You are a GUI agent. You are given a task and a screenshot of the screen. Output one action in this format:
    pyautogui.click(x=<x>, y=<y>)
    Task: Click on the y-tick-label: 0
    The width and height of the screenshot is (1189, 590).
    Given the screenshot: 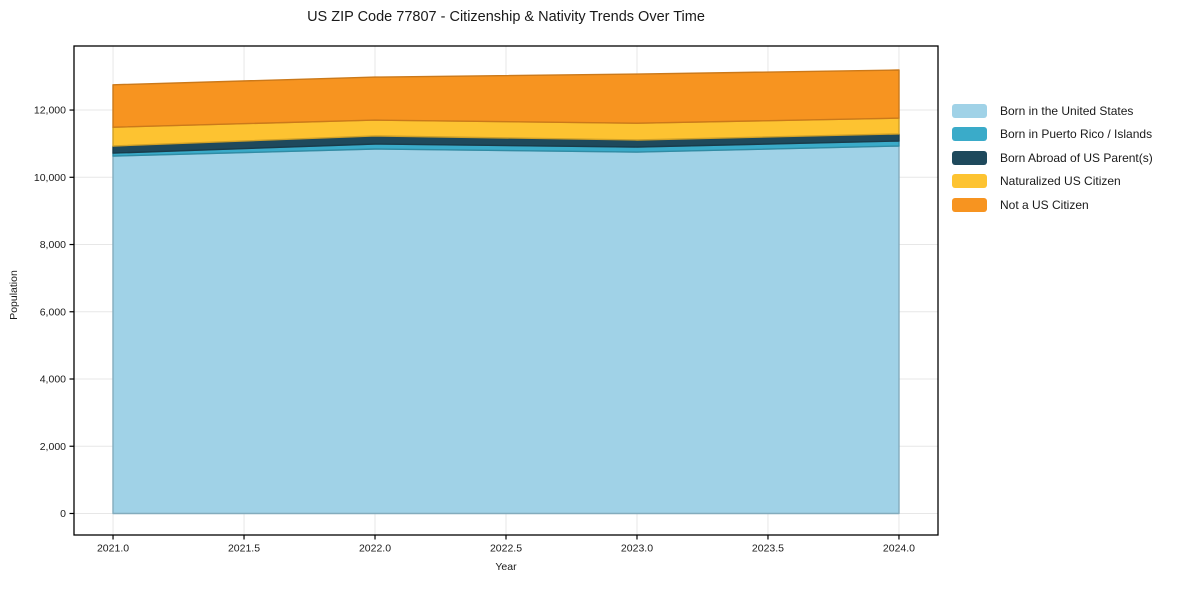 What is the action you would take?
    pyautogui.click(x=63, y=514)
    